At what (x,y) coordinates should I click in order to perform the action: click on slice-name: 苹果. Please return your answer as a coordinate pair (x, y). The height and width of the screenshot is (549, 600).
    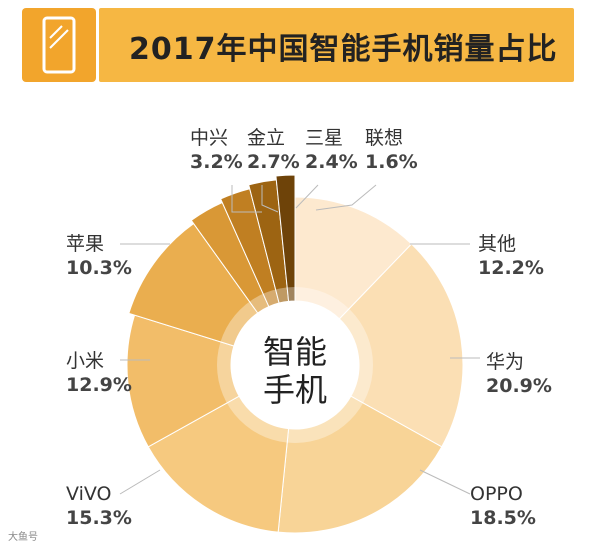
    Looking at the image, I should click on (85, 244).